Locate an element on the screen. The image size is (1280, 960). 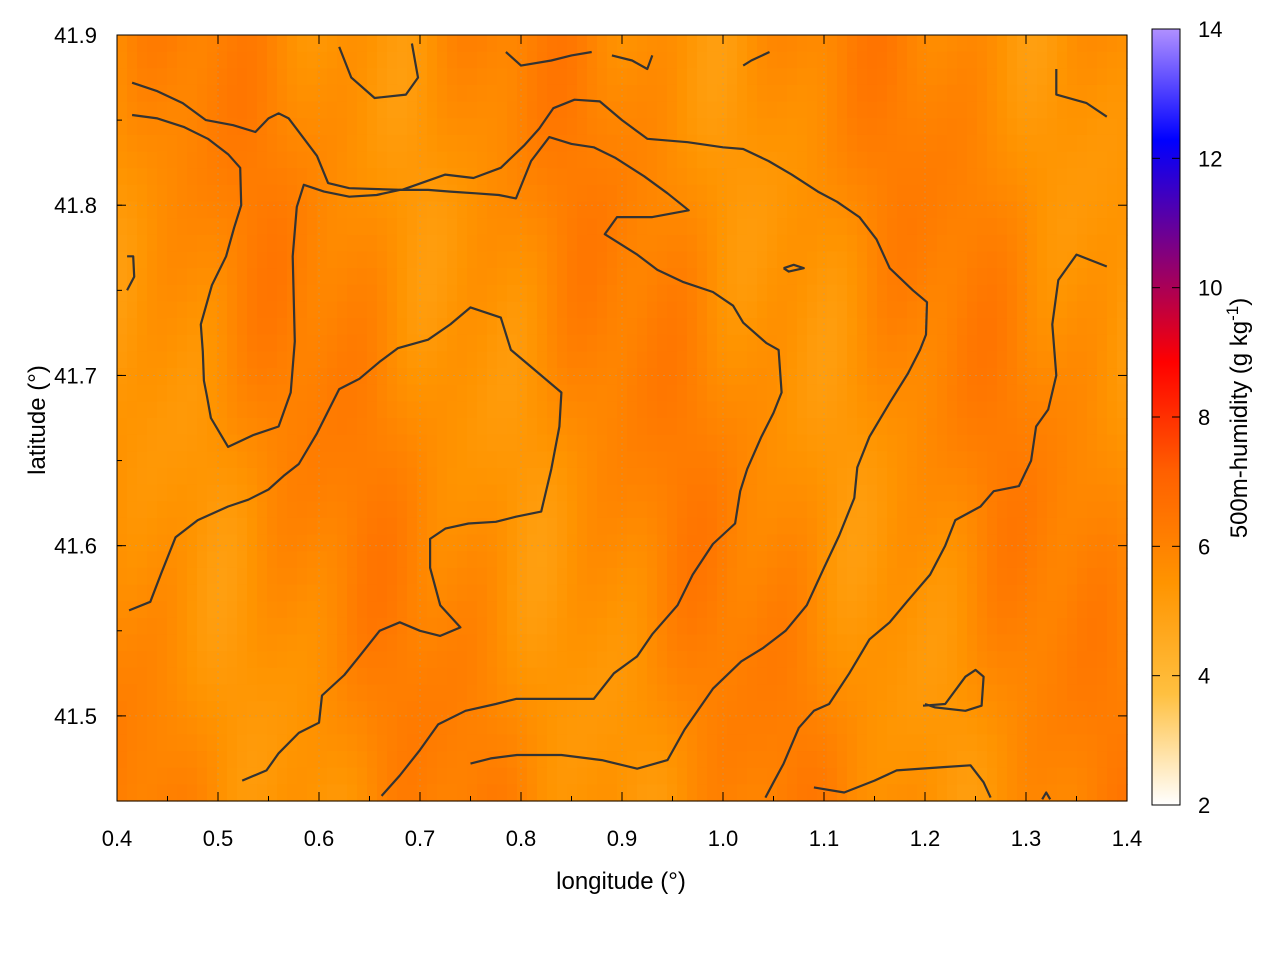
colorbar-tick-label: 2 is located at coordinates (1204, 805).